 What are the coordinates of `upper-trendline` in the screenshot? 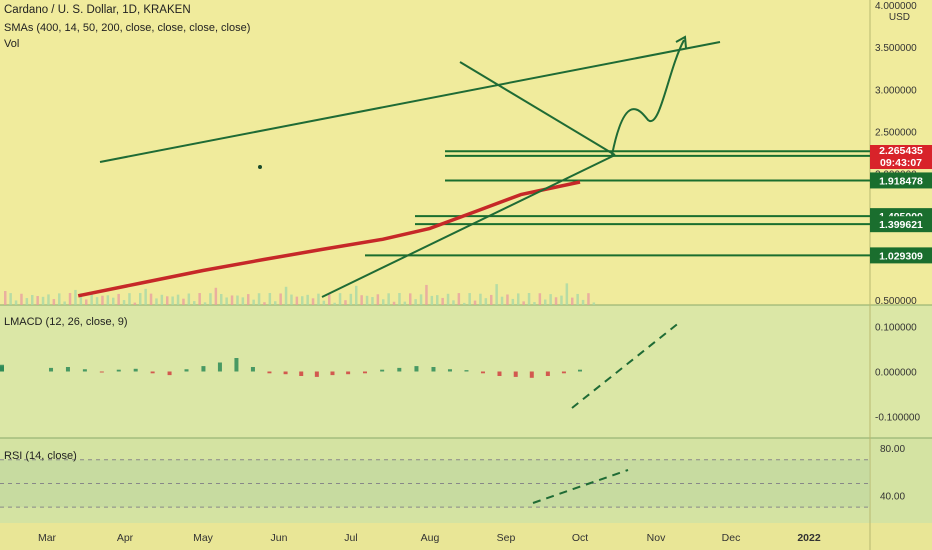 It's located at (410, 102).